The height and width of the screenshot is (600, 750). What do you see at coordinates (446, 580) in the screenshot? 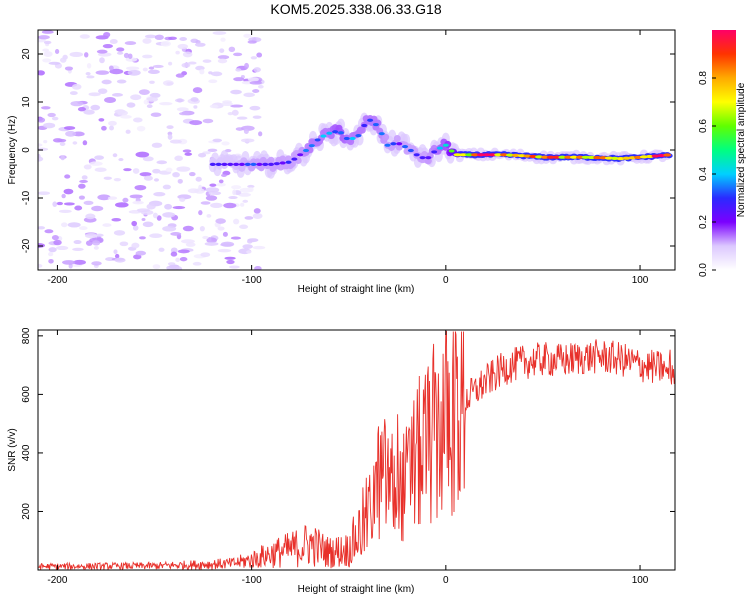
I see `snr-x-tick-label: 0` at bounding box center [446, 580].